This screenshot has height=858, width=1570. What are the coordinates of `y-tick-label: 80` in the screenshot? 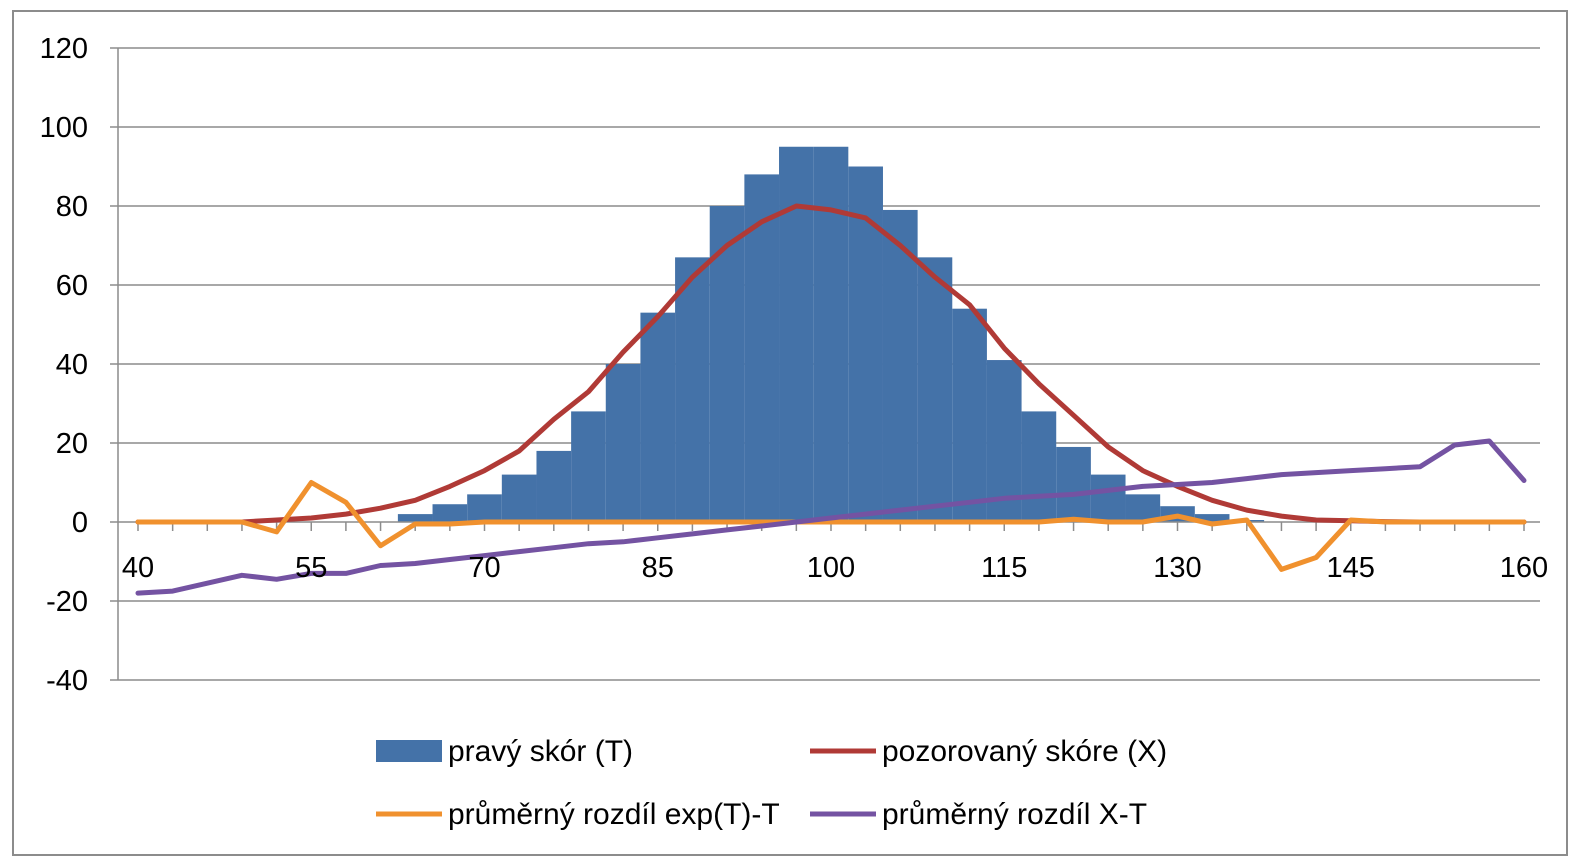 It's located at (72, 207).